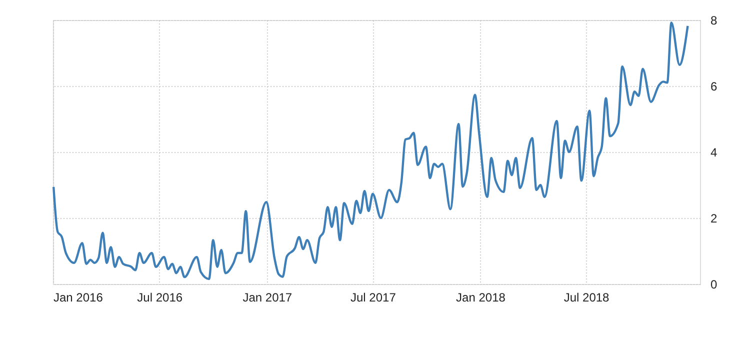 The image size is (730, 340). Describe the element at coordinates (481, 297) in the screenshot. I see `x-tick-label: Jan 2018` at that location.